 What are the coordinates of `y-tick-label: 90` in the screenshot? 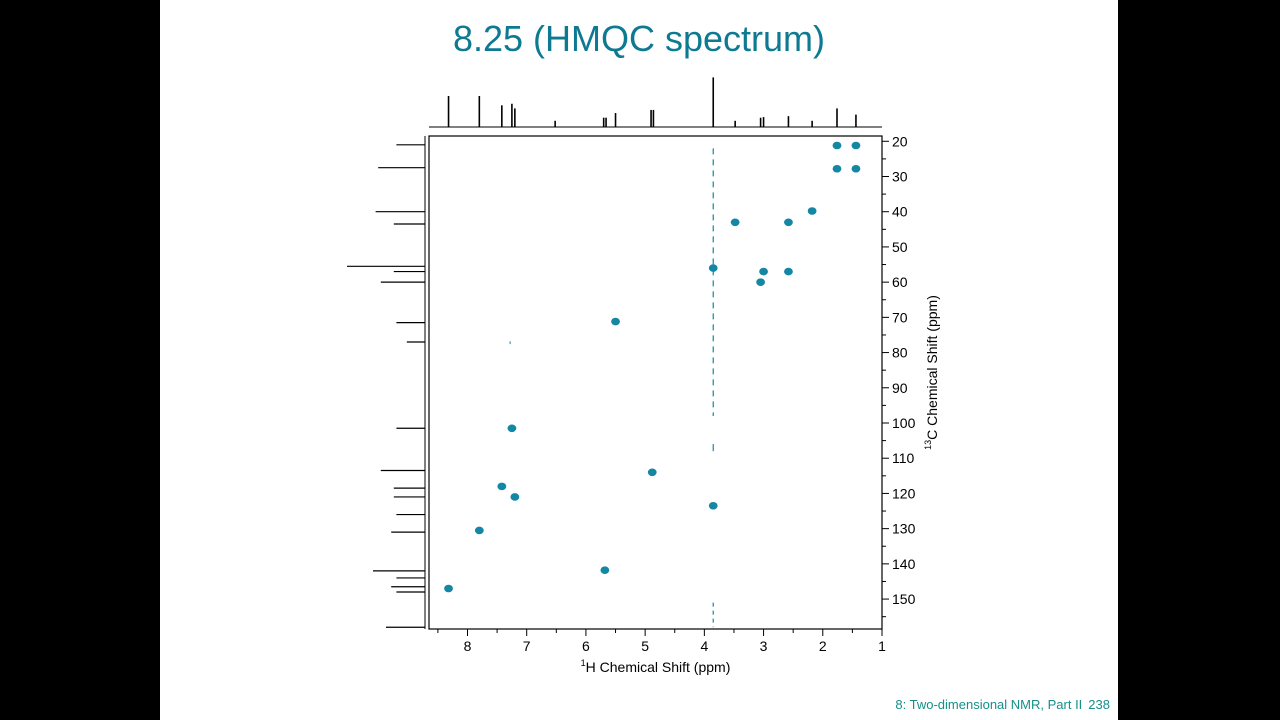 It's located at (900, 388).